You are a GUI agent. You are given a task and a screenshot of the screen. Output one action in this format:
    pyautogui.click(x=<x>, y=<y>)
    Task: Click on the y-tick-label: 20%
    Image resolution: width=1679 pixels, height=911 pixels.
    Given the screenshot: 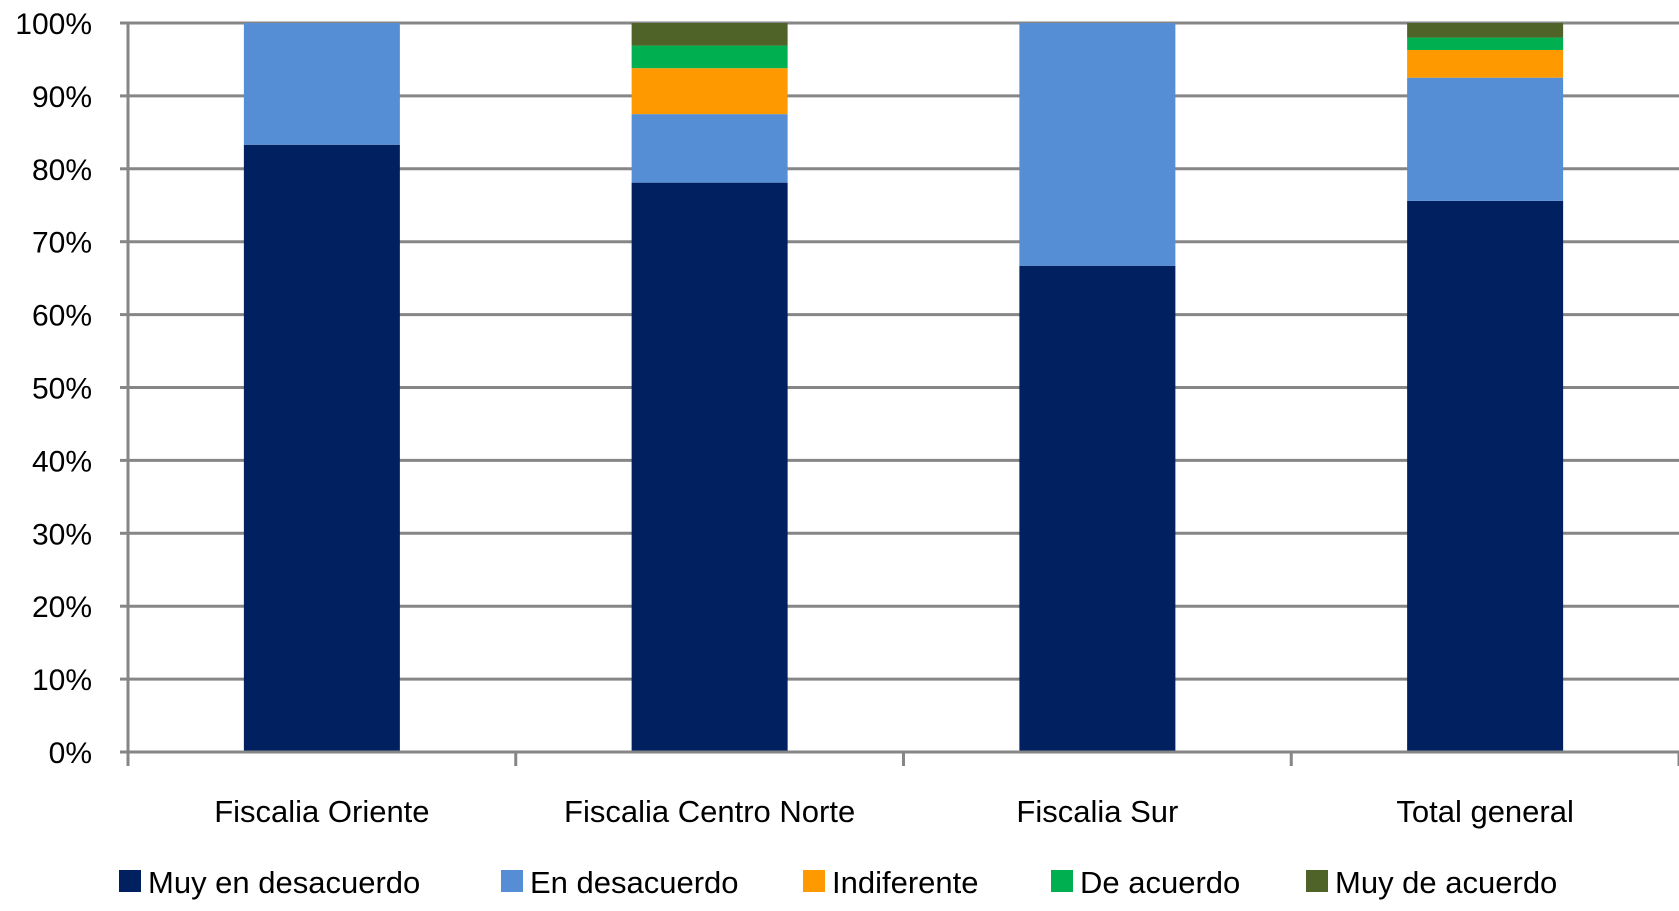 What is the action you would take?
    pyautogui.click(x=62, y=607)
    